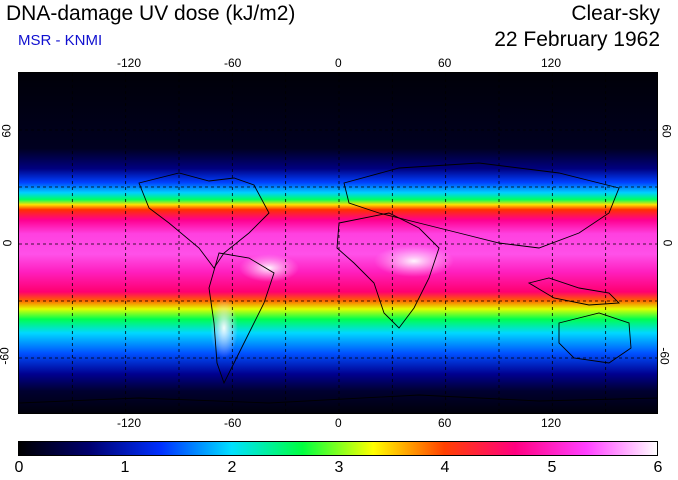 The height and width of the screenshot is (480, 678). I want to click on lat-label-right-0: 0, so click(667, 243).